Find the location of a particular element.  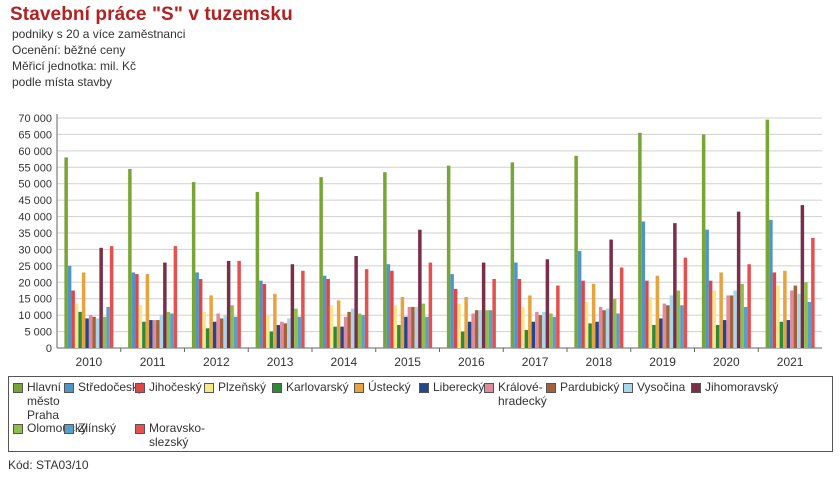

legend-item: Středočeský is located at coordinates (104, 387).